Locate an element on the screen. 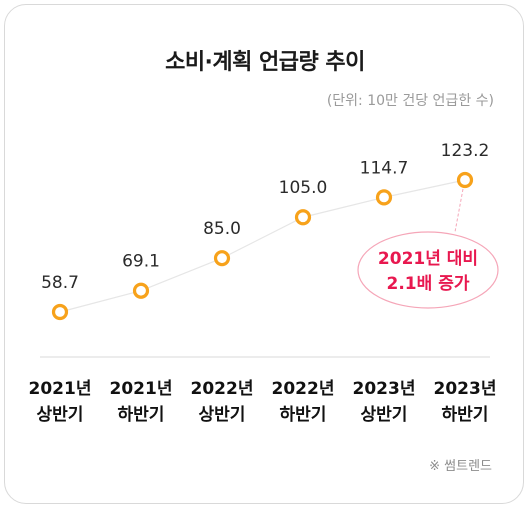 Image resolution: width=530 pixels, height=510 pixels. chart-title: 소비·계획 언급량 추이 is located at coordinates (265, 62).